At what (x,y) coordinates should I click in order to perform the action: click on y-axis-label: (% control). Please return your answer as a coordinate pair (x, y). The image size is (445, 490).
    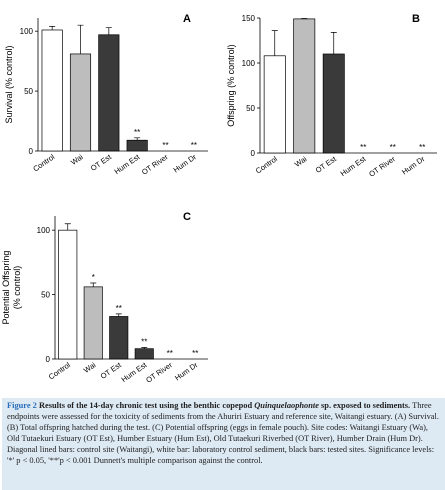
    Looking at the image, I should click on (17, 288).